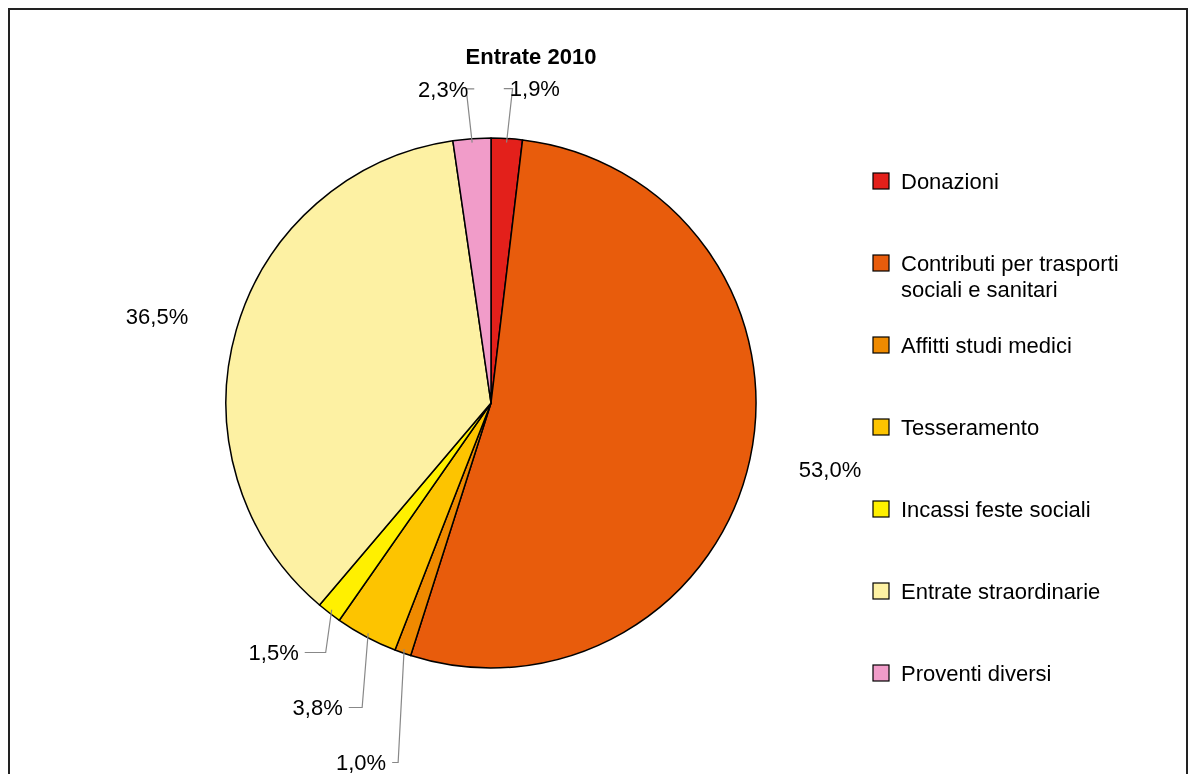  What do you see at coordinates (1001, 591) in the screenshot?
I see `legend-label: Entrate straordinarie` at bounding box center [1001, 591].